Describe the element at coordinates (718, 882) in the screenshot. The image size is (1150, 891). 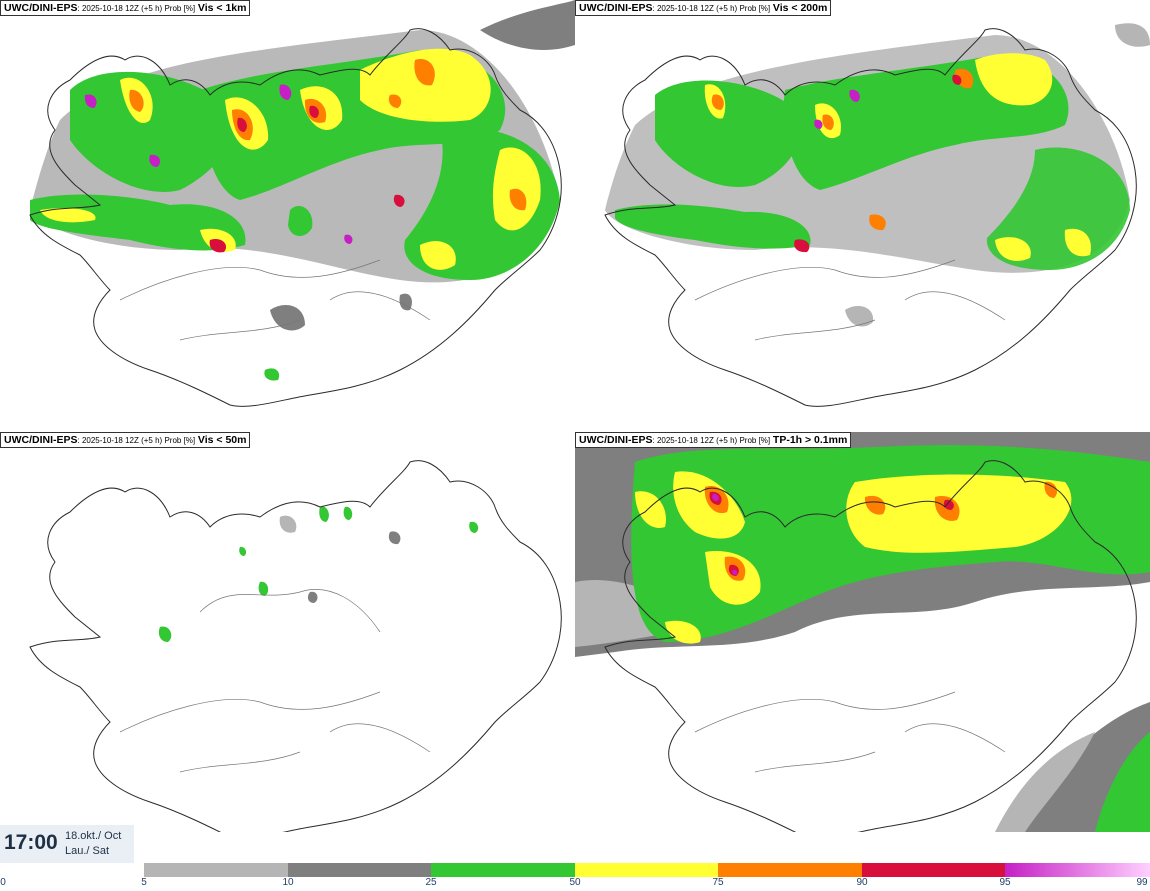
I see `colorbar-tick: 75` at that location.